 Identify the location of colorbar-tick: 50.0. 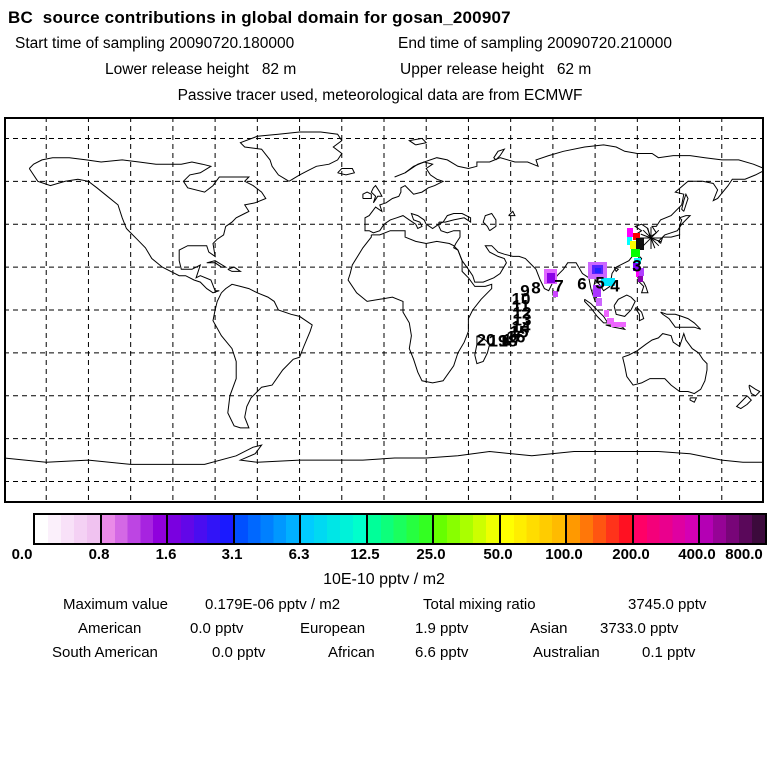
(498, 554).